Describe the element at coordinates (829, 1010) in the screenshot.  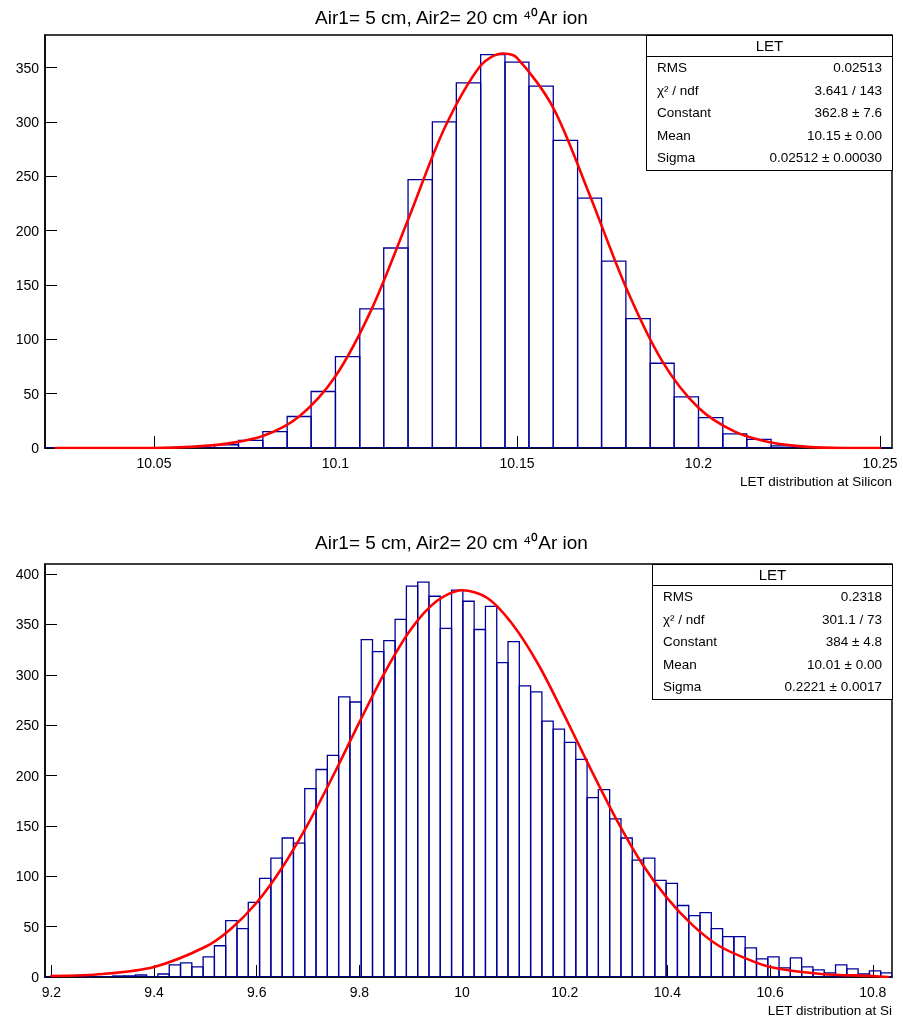
I see `x-axis-title: LET distribution at Si` at that location.